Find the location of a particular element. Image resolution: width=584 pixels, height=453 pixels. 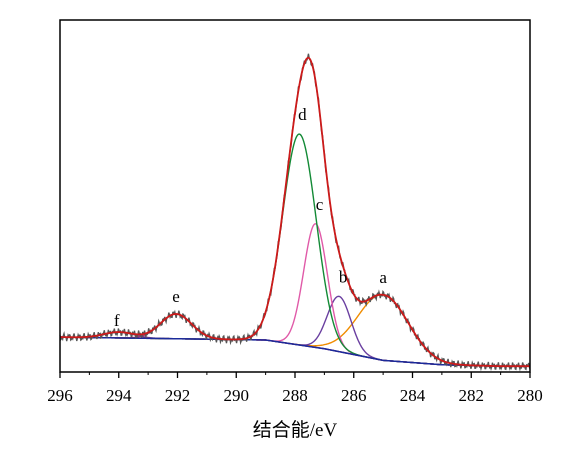

x-axis-label: 结合能/eV is located at coordinates (295, 430).